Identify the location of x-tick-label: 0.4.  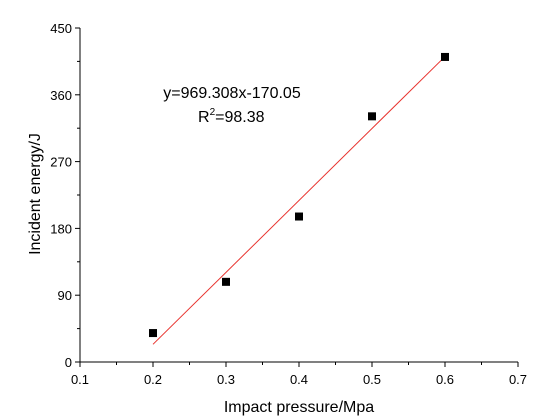
(299, 379).